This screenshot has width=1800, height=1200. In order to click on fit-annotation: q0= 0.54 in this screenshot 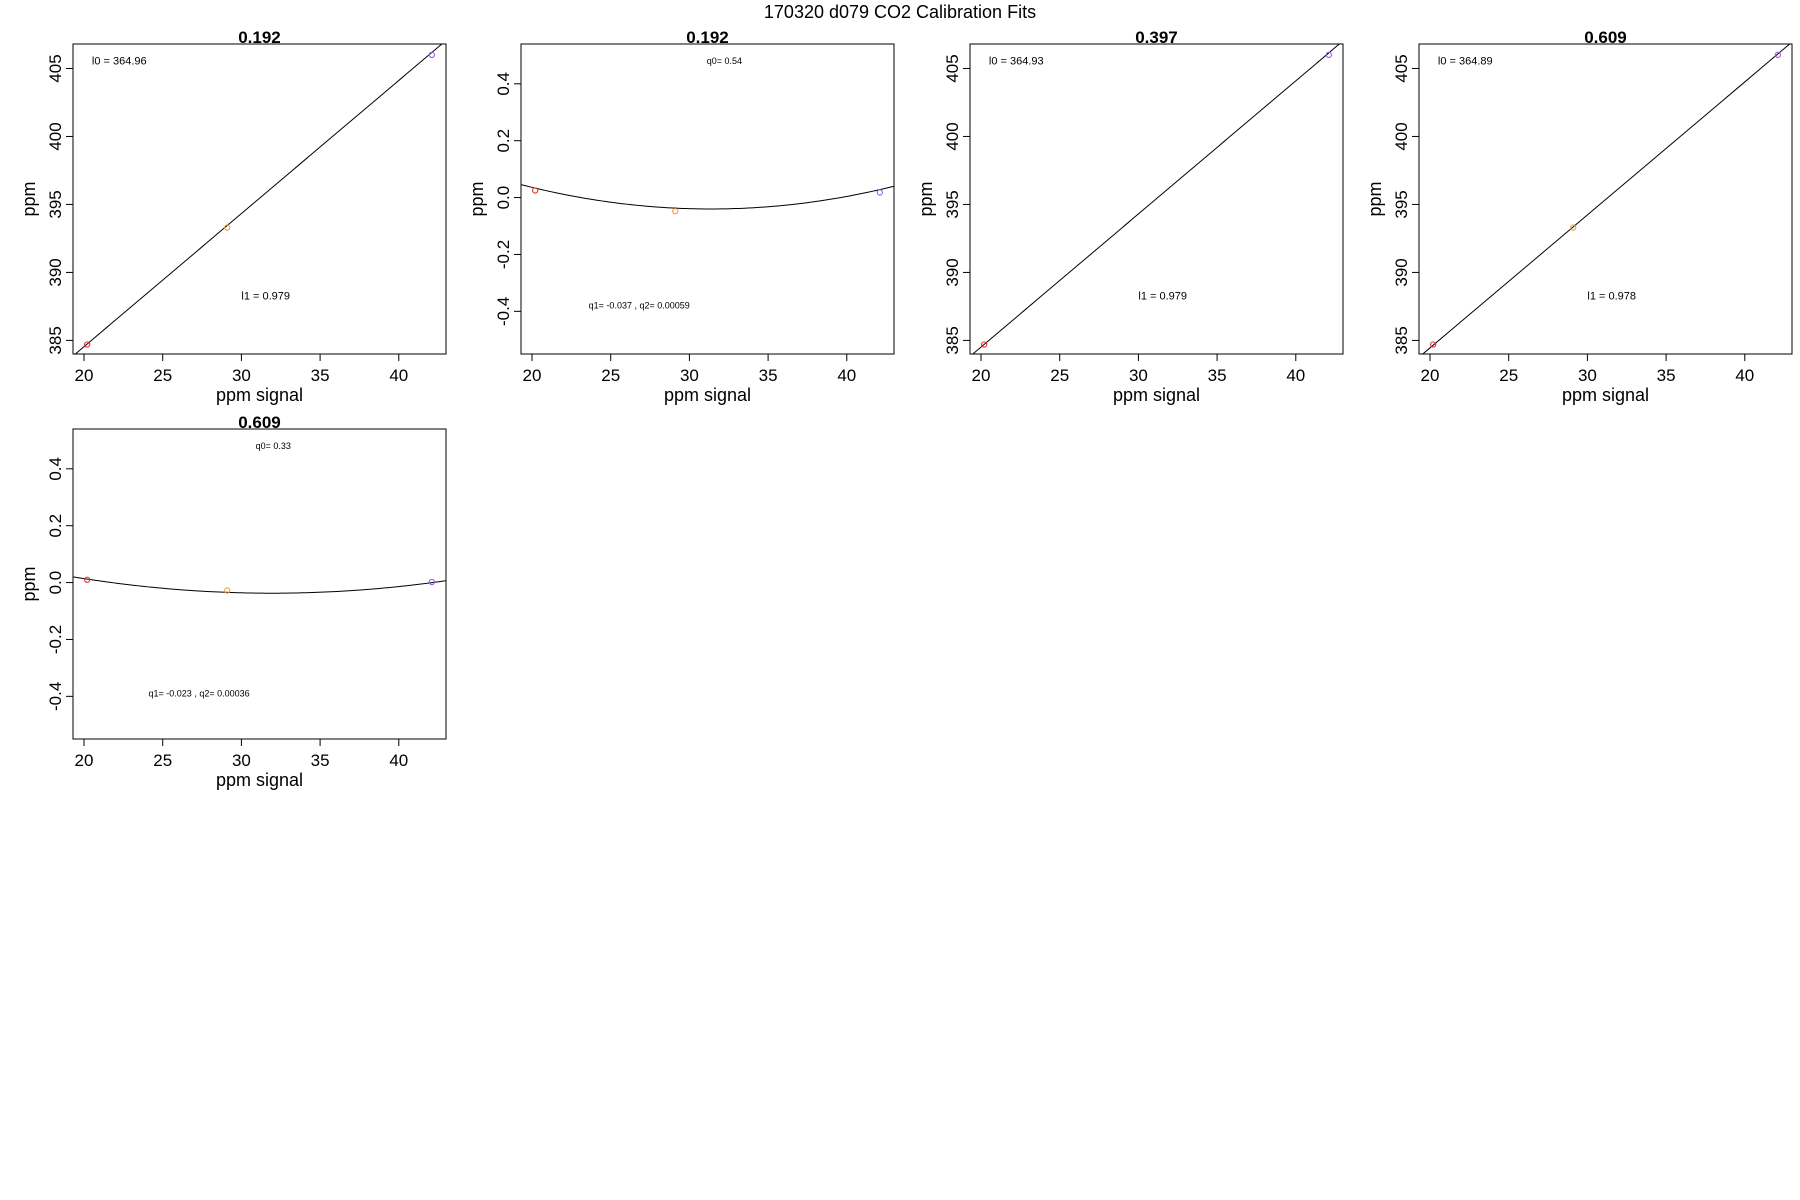, I will do `click(724, 61)`.